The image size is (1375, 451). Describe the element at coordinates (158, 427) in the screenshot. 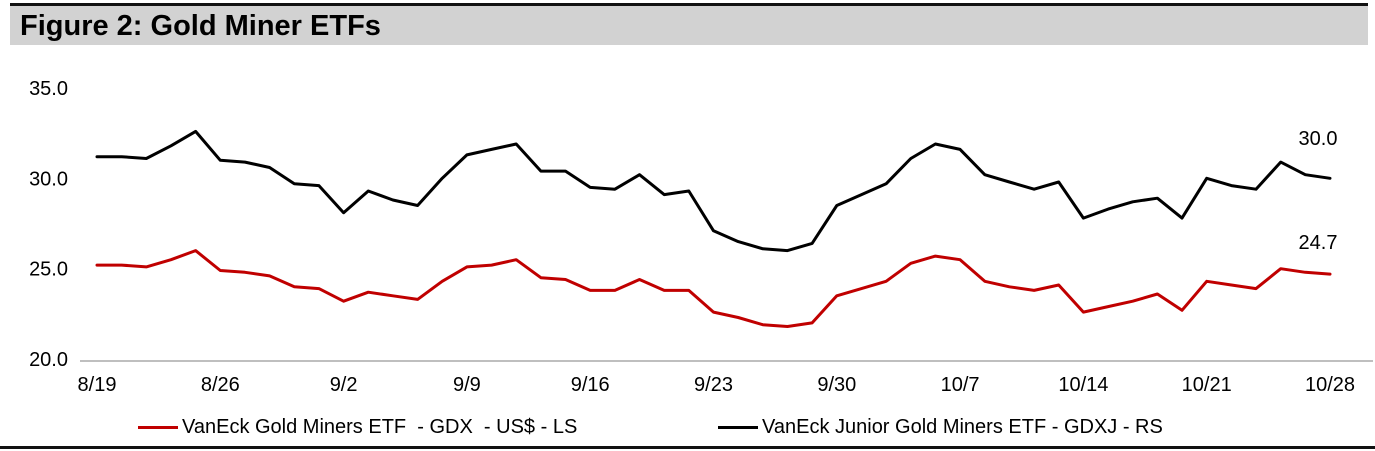

I see `gdx-line-swatch` at that location.